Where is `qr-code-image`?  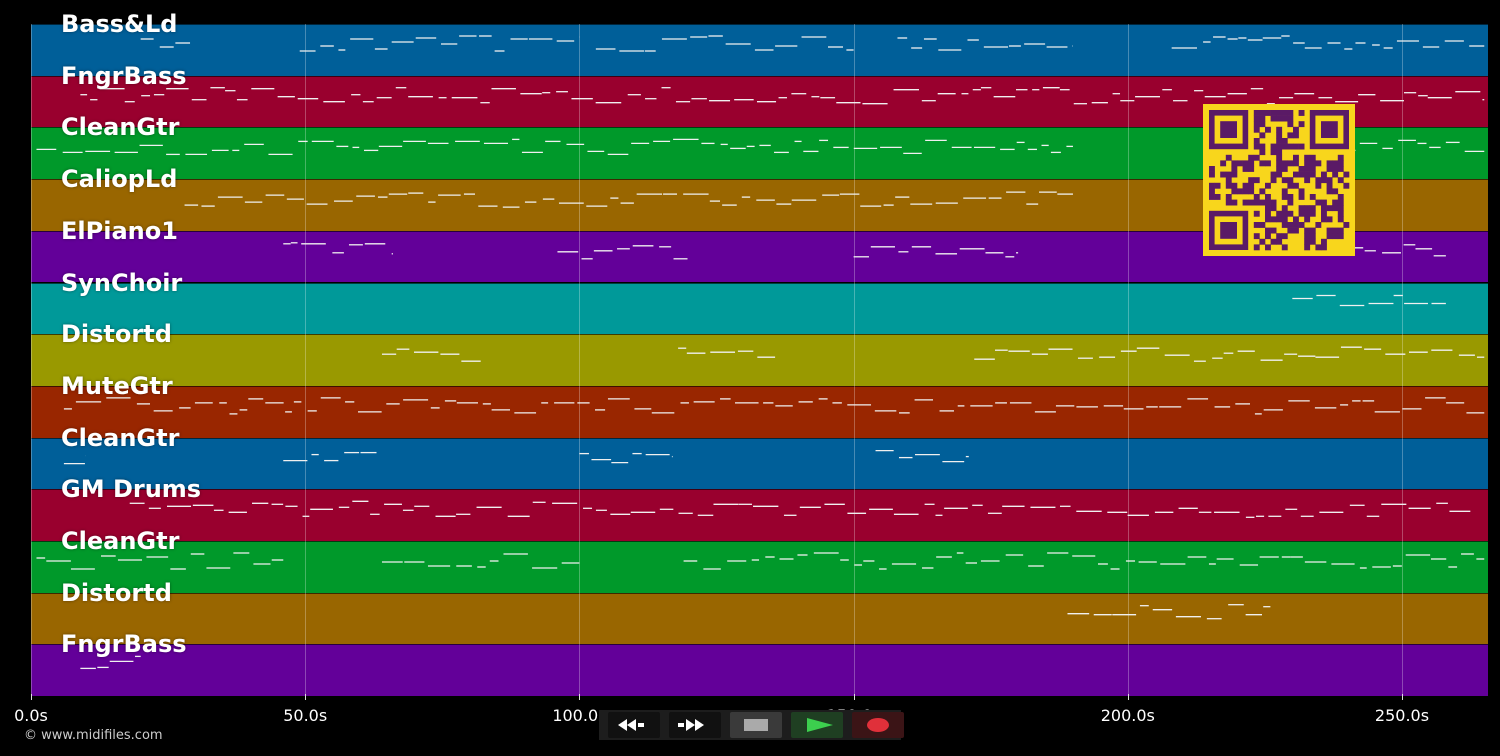
qr-code-image is located at coordinates (1279, 180).